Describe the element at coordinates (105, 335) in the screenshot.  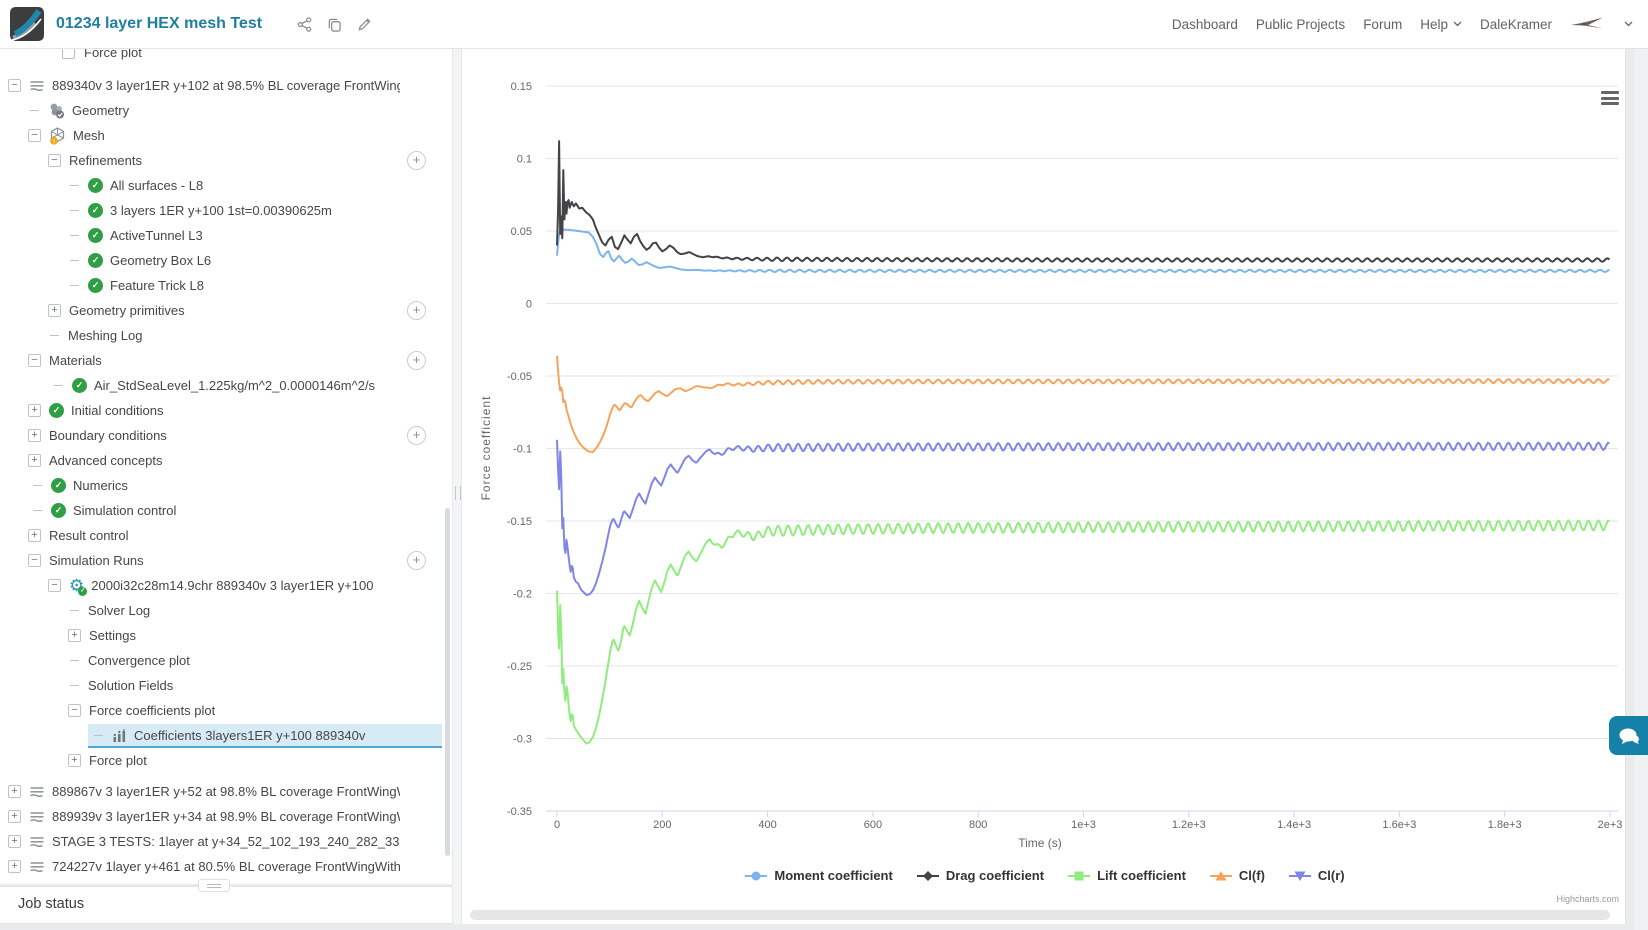
I see `tree-item-label: Meshing Log` at that location.